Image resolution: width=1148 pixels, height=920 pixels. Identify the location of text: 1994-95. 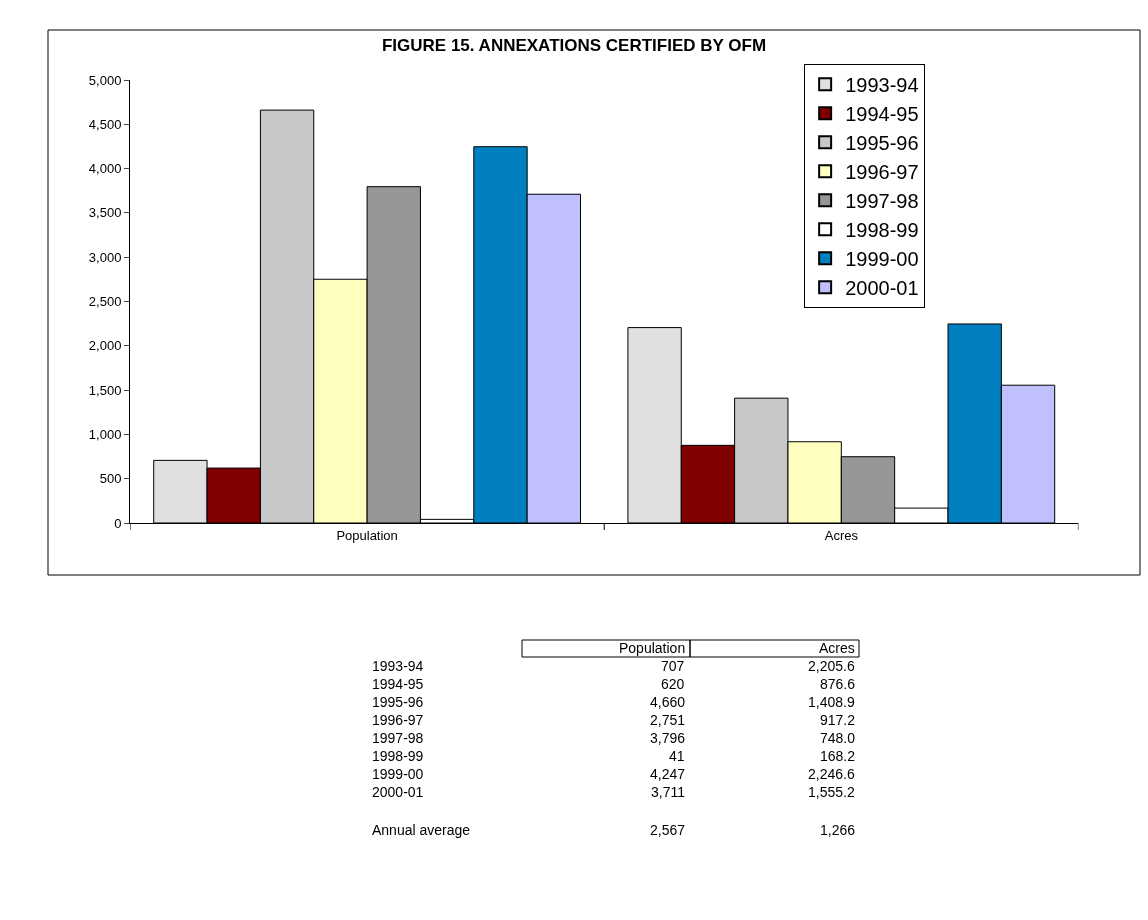
(398, 684).